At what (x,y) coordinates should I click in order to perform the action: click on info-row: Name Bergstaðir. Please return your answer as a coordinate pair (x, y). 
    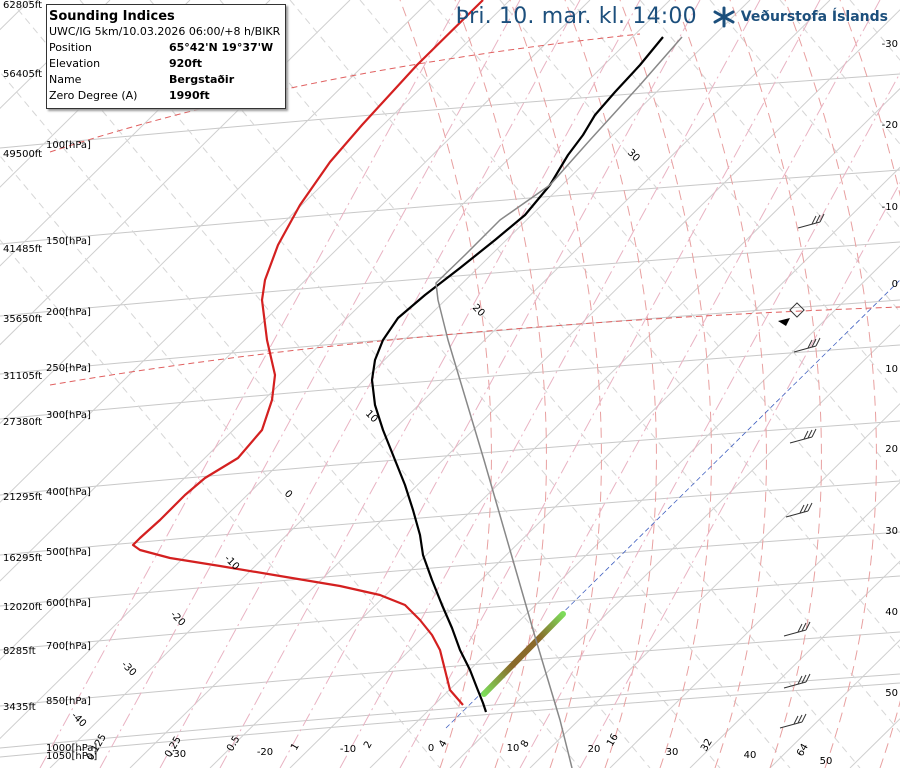
    Looking at the image, I should click on (142, 79).